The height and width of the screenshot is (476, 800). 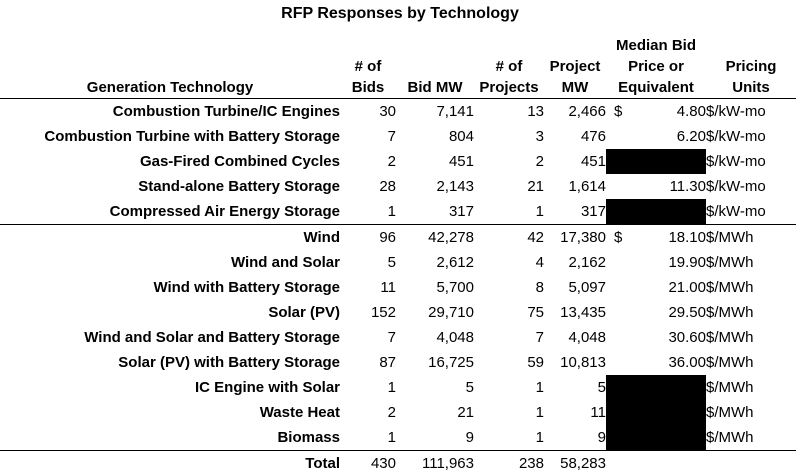 What do you see at coordinates (170, 438) in the screenshot?
I see `technology-cell: Biomass` at bounding box center [170, 438].